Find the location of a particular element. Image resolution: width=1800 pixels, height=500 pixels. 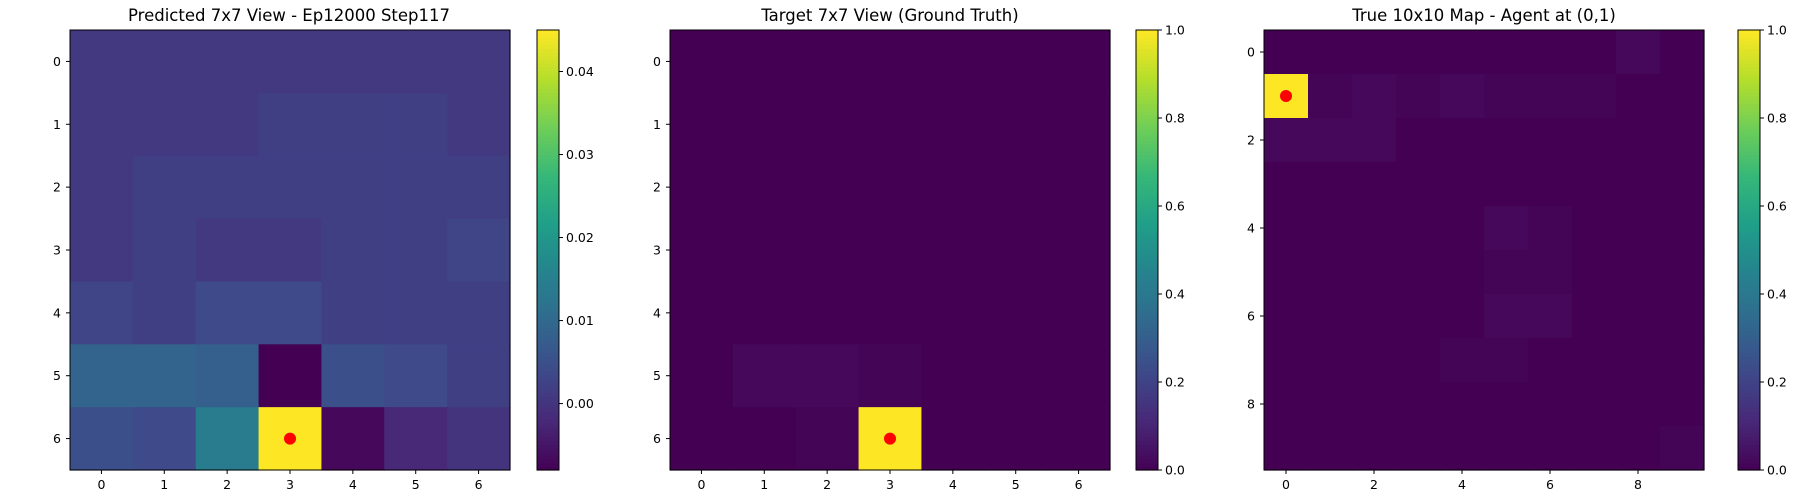

x-tick-label: 5 is located at coordinates (1016, 484).